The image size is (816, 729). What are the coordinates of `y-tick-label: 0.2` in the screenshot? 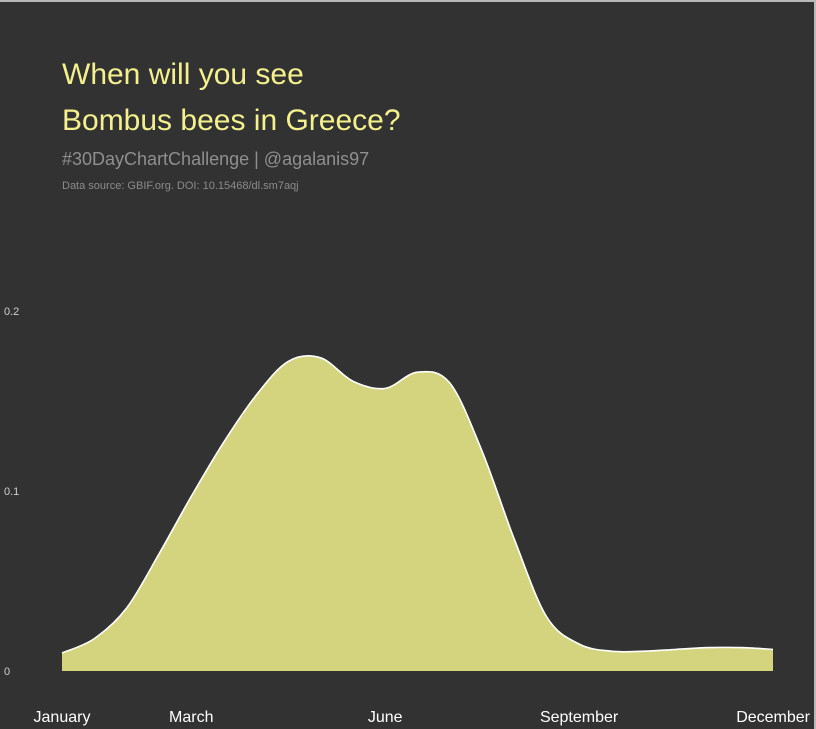 It's located at (11, 312).